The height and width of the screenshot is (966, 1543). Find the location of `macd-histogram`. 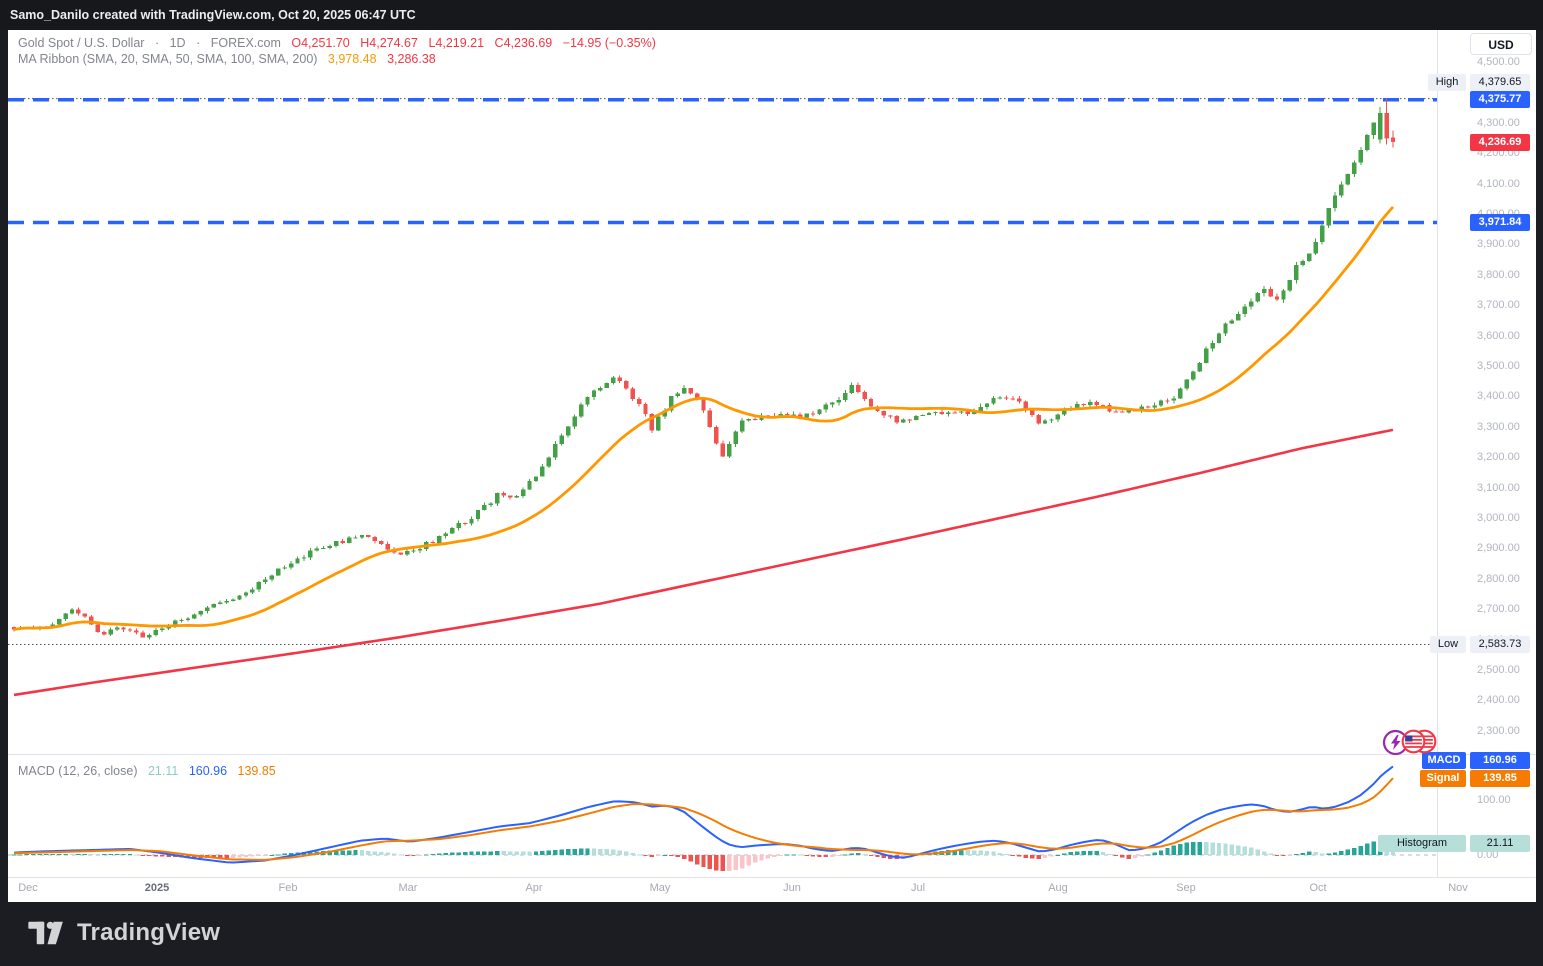

macd-histogram is located at coordinates (703, 856).